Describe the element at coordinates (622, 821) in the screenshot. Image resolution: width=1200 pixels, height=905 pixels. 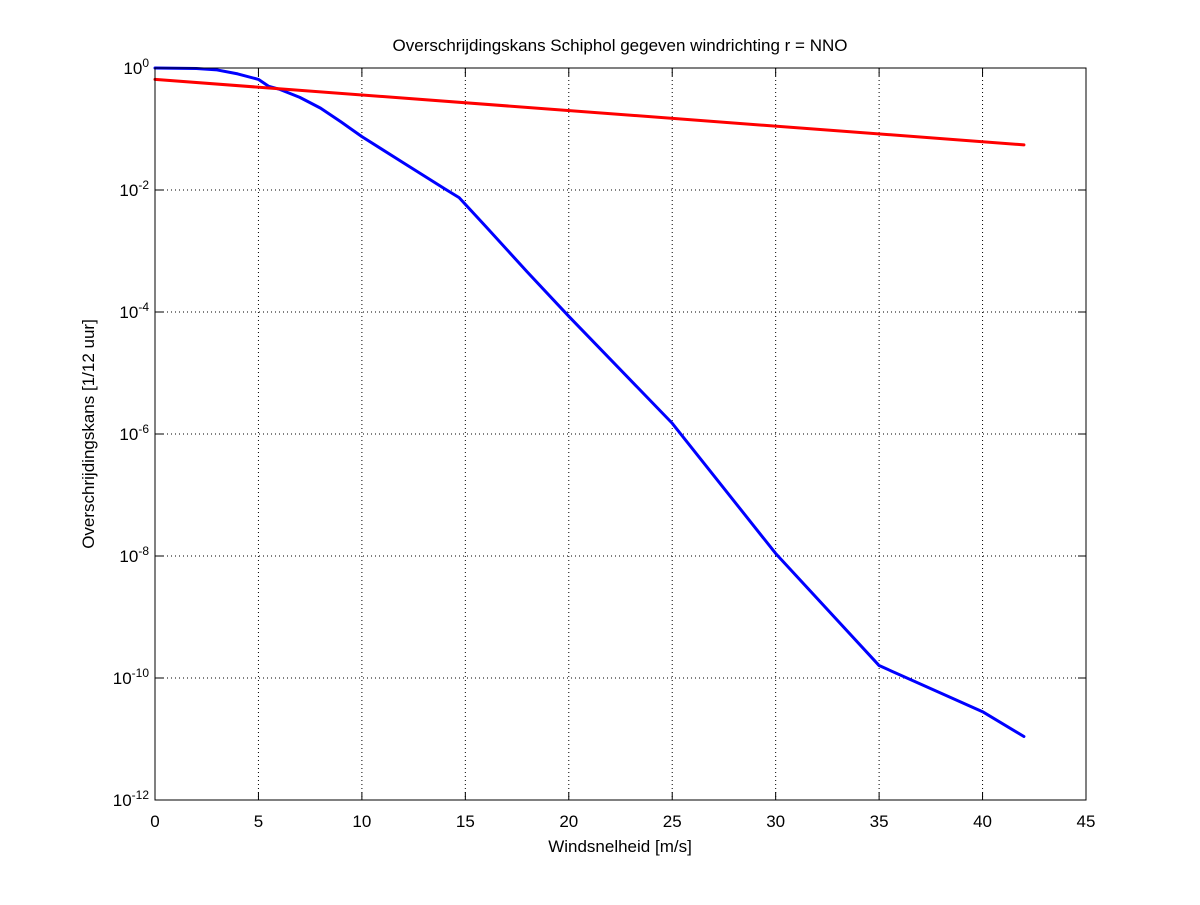
I see `x-tick-labels: 0 5 10 15 20 25 30 35 40 45` at that location.